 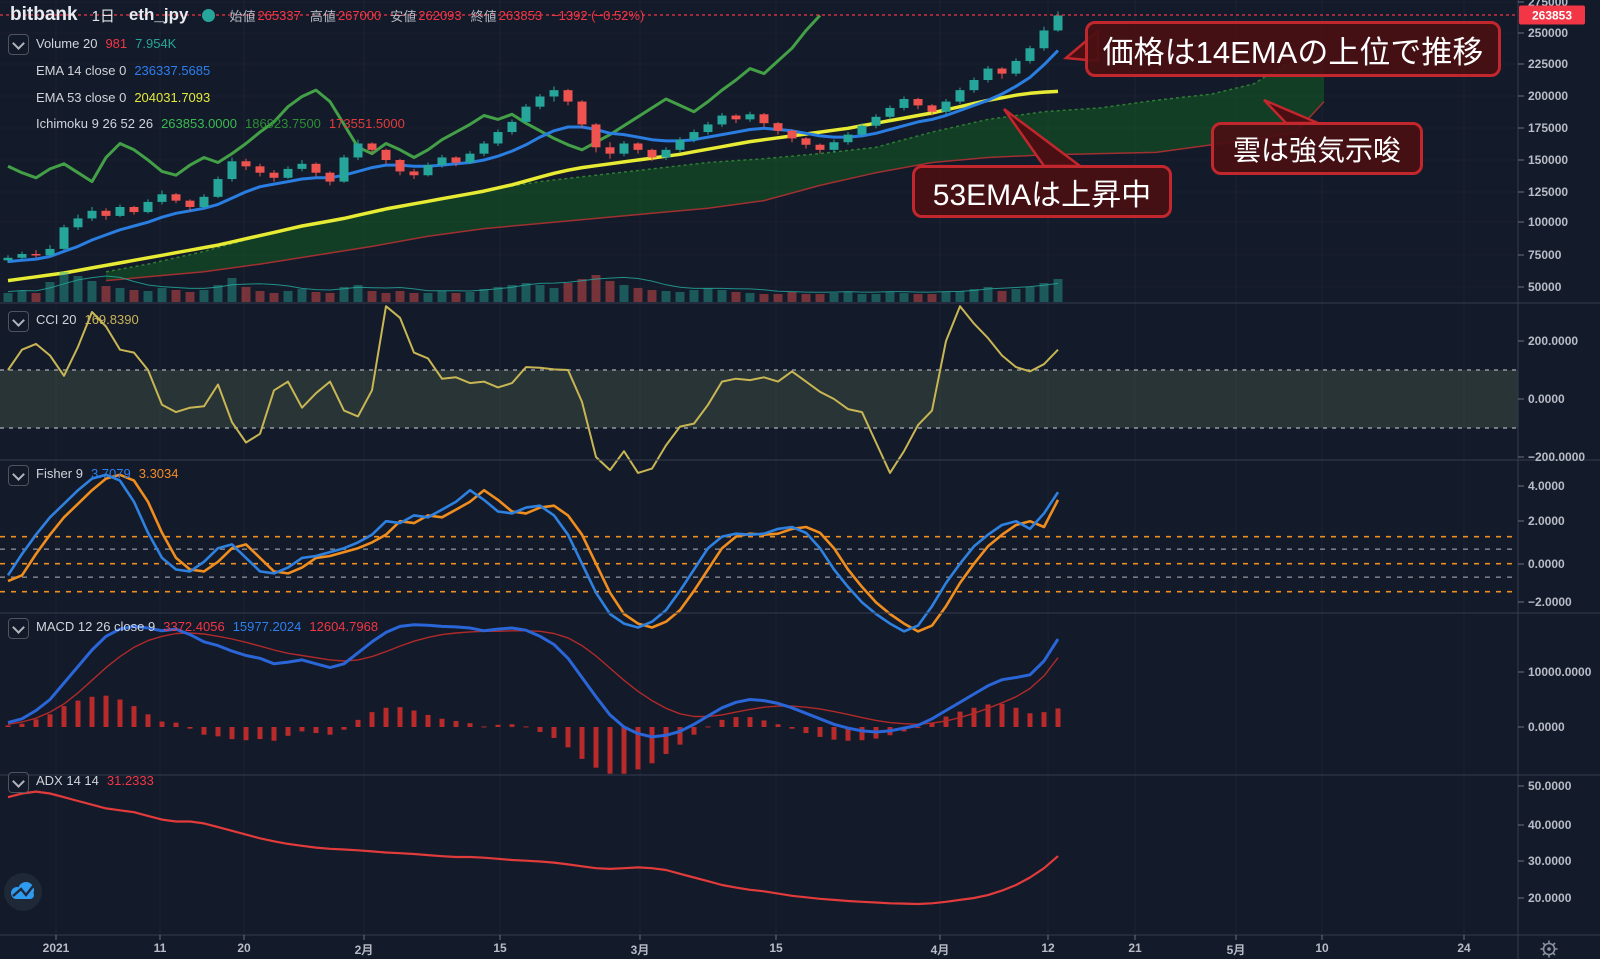 What do you see at coordinates (1322, 948) in the screenshot?
I see `time-axis-label: 10` at bounding box center [1322, 948].